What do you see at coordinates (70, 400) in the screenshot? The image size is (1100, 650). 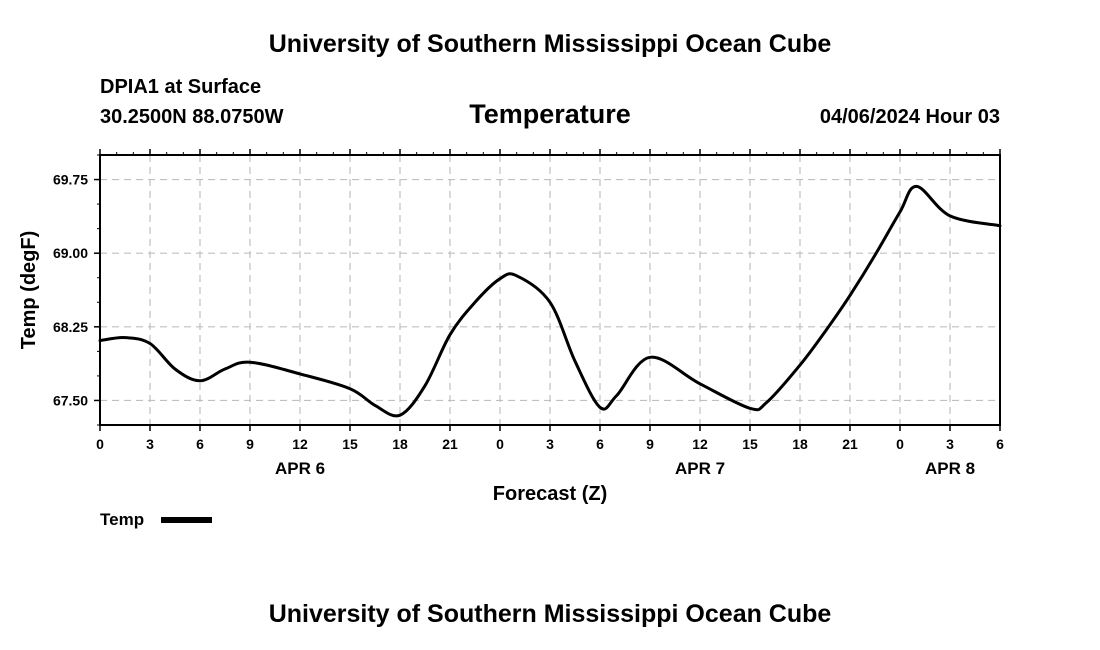 I see `y-tick-label: 67.50` at bounding box center [70, 400].